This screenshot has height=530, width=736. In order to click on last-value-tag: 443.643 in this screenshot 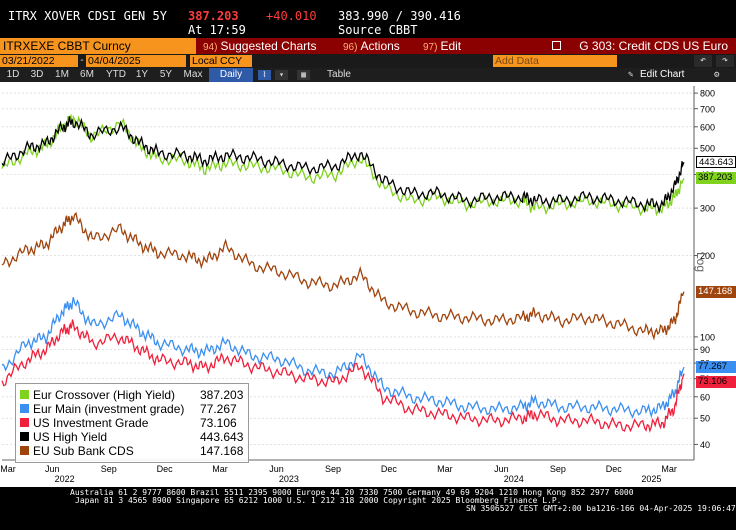, I will do `click(716, 162)`.